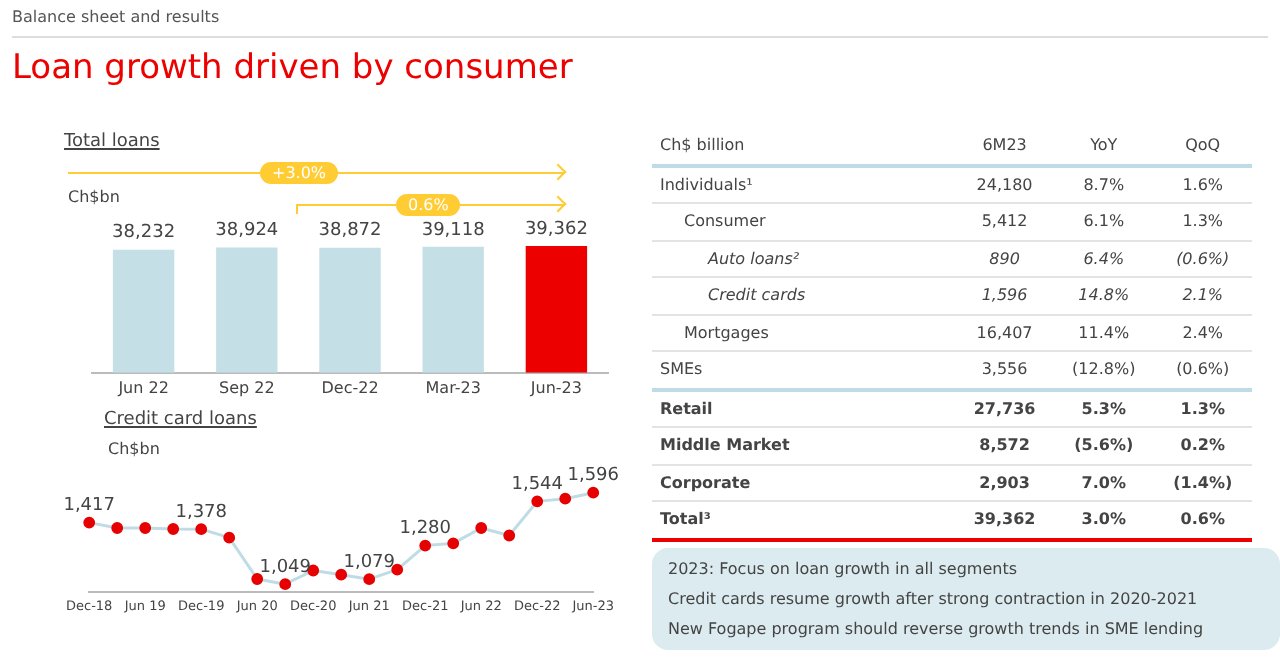 Image resolution: width=1280 pixels, height=660 pixels. Describe the element at coordinates (804, 258) in the screenshot. I see `category-label: Auto loans²` at that location.